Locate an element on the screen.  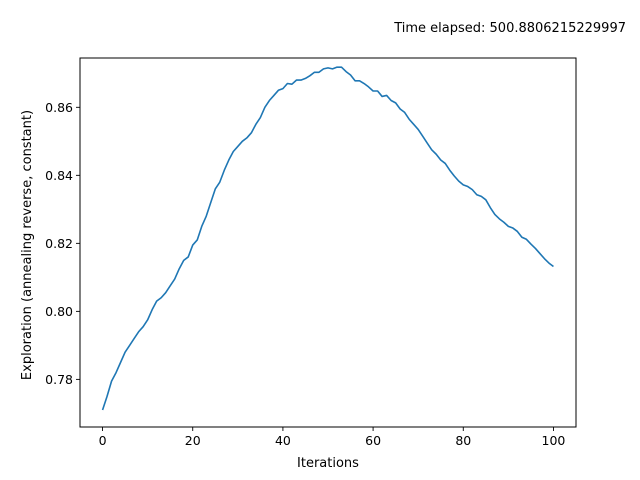
y-tick-label: 0.78 is located at coordinates (59, 379).